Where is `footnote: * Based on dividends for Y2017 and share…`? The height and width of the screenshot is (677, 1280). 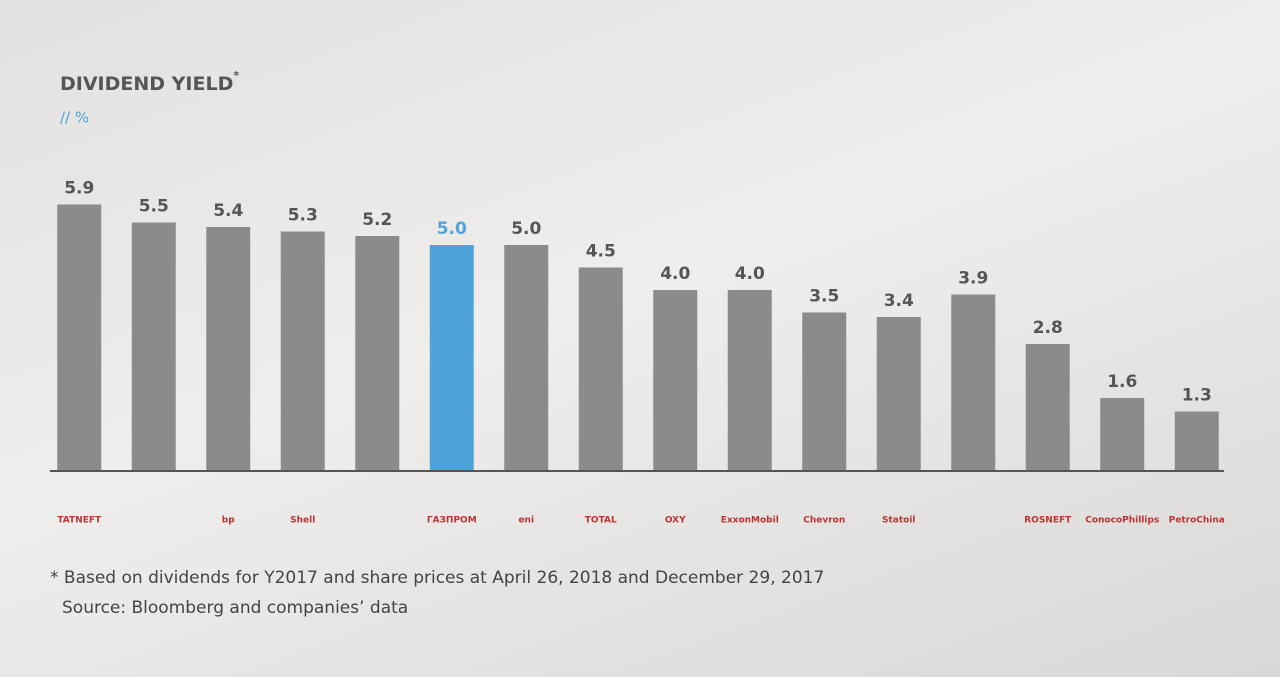
footnote: * Based on dividends for Y2017 and share… is located at coordinates (437, 578).